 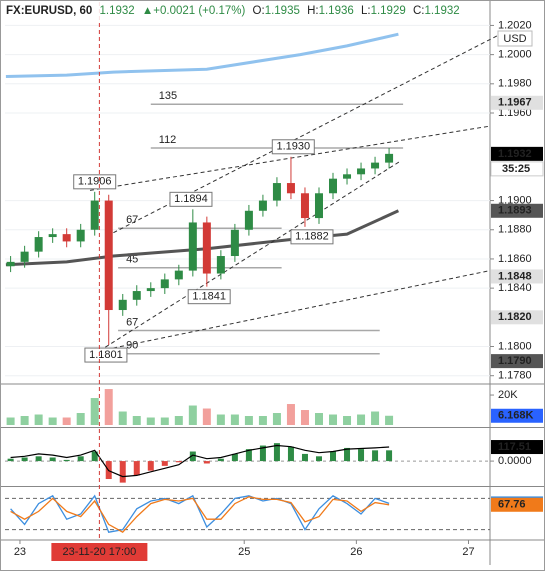 I want to click on currency-box, so click(x=515, y=38).